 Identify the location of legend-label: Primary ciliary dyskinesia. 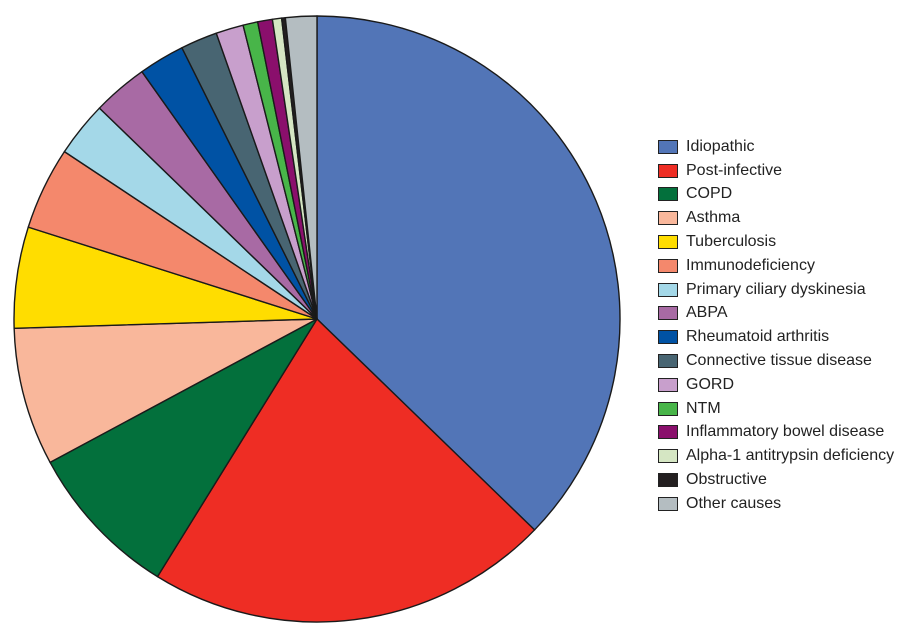
(776, 289).